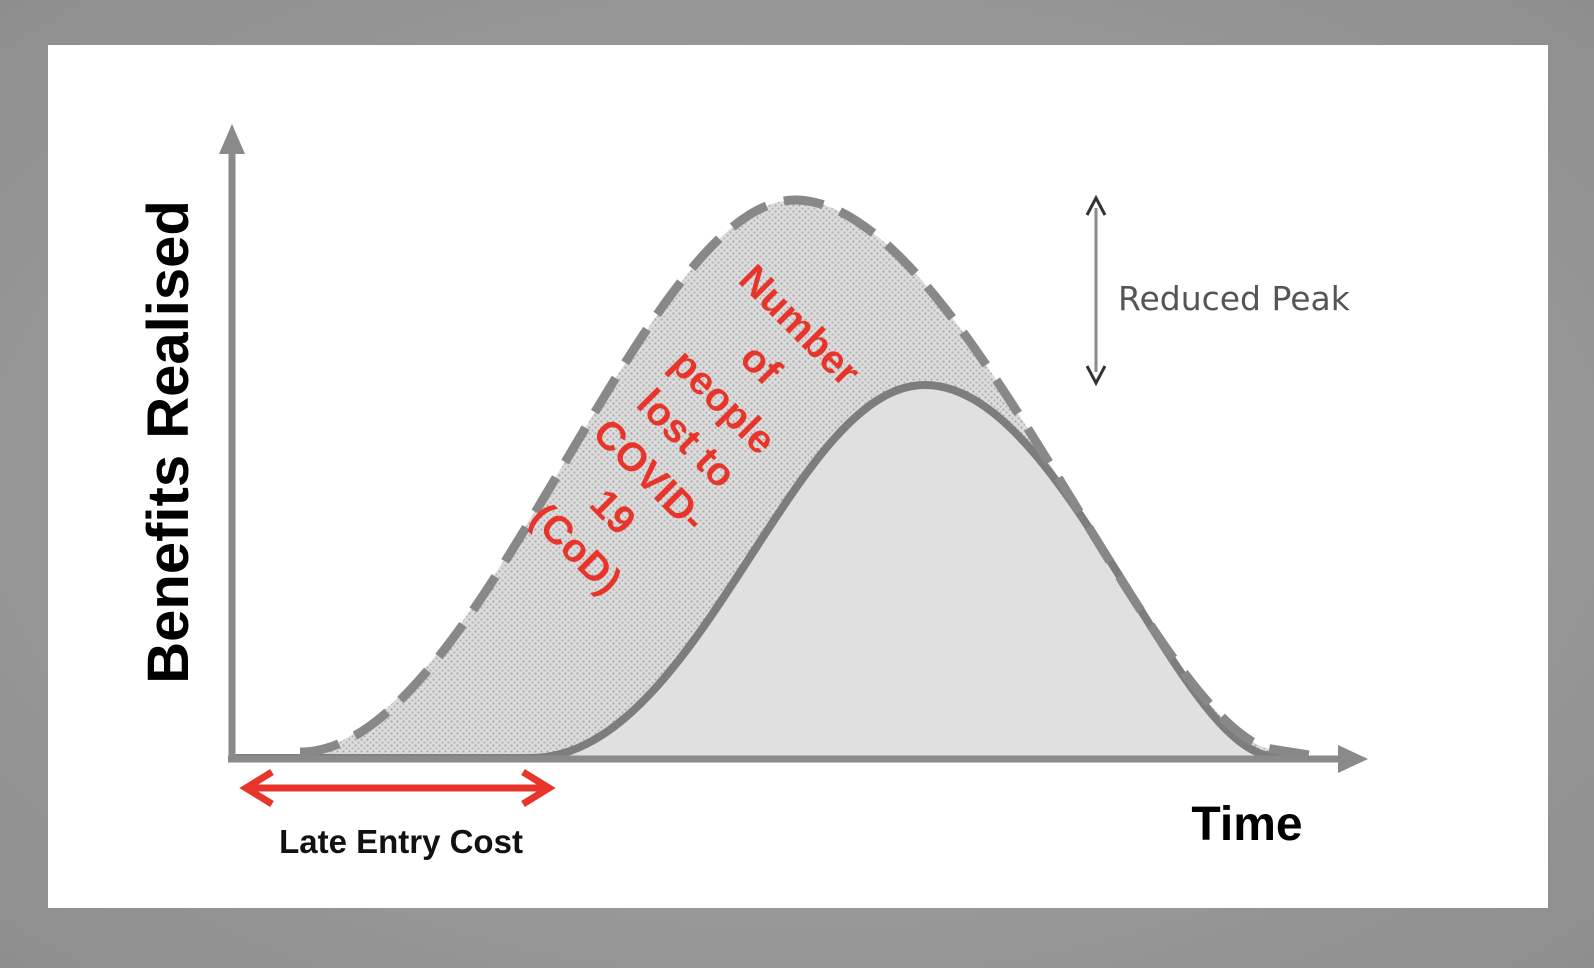  What do you see at coordinates (232, 139) in the screenshot?
I see `y-axis-arrowhead` at bounding box center [232, 139].